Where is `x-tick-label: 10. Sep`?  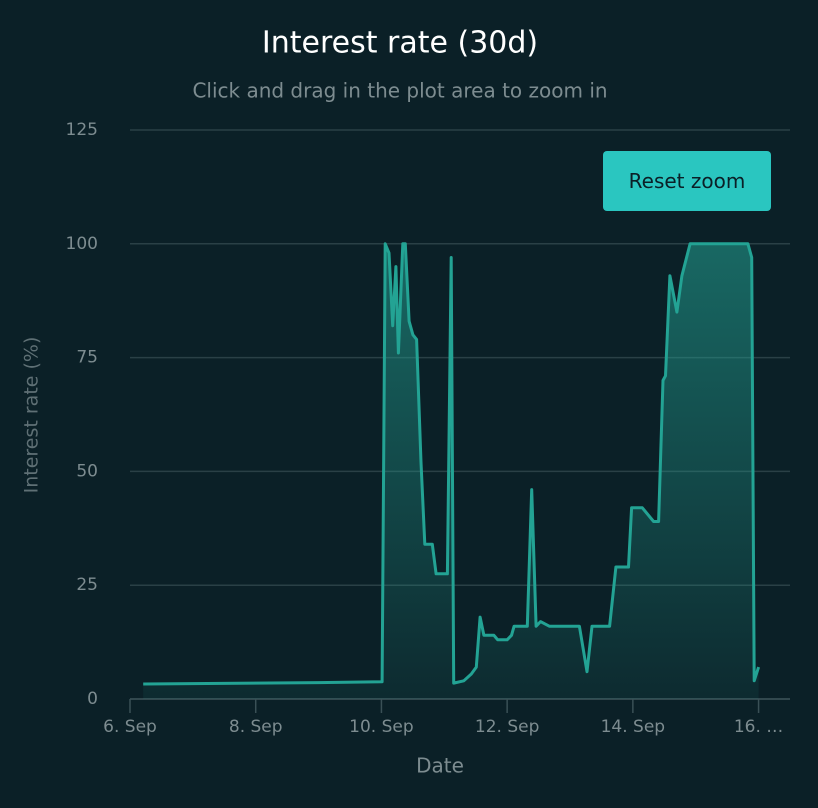 x-tick-label: 10. Sep is located at coordinates (381, 727).